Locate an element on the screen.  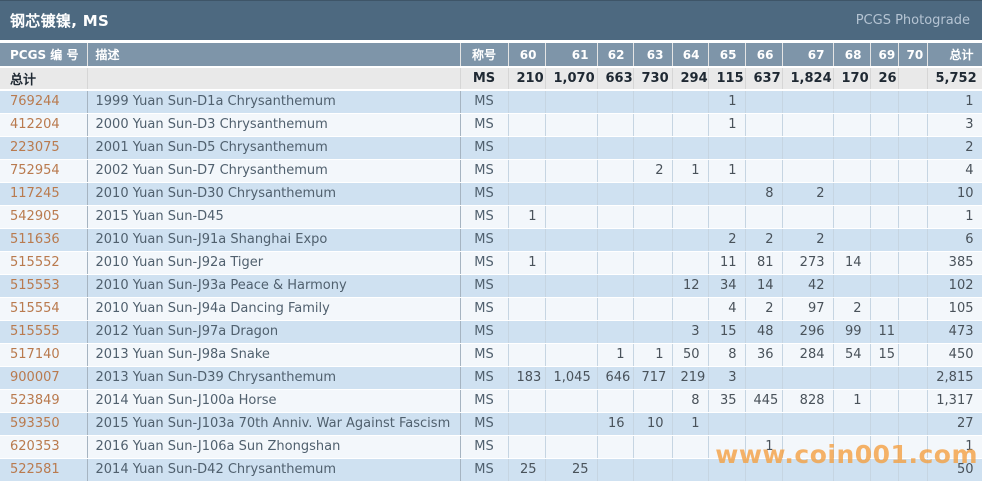
col-header-grade-63: 63 is located at coordinates (653, 55).